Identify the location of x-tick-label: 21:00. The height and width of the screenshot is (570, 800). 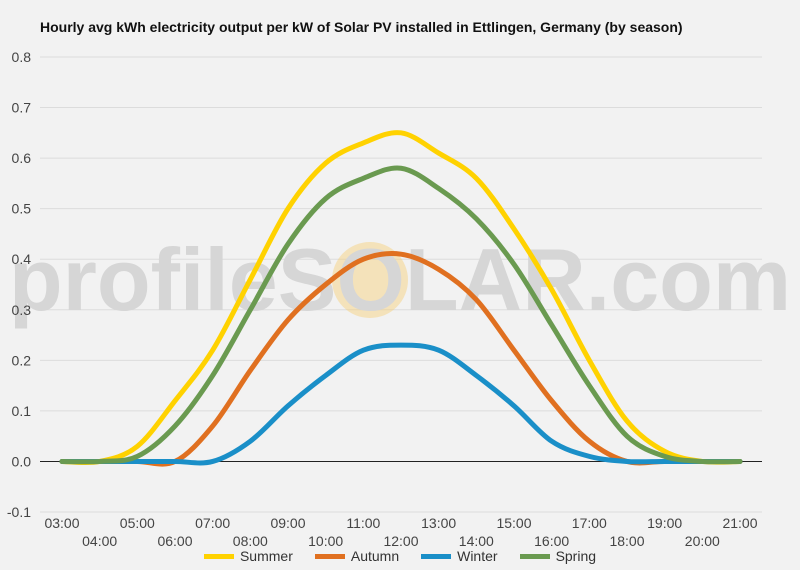
(739, 523).